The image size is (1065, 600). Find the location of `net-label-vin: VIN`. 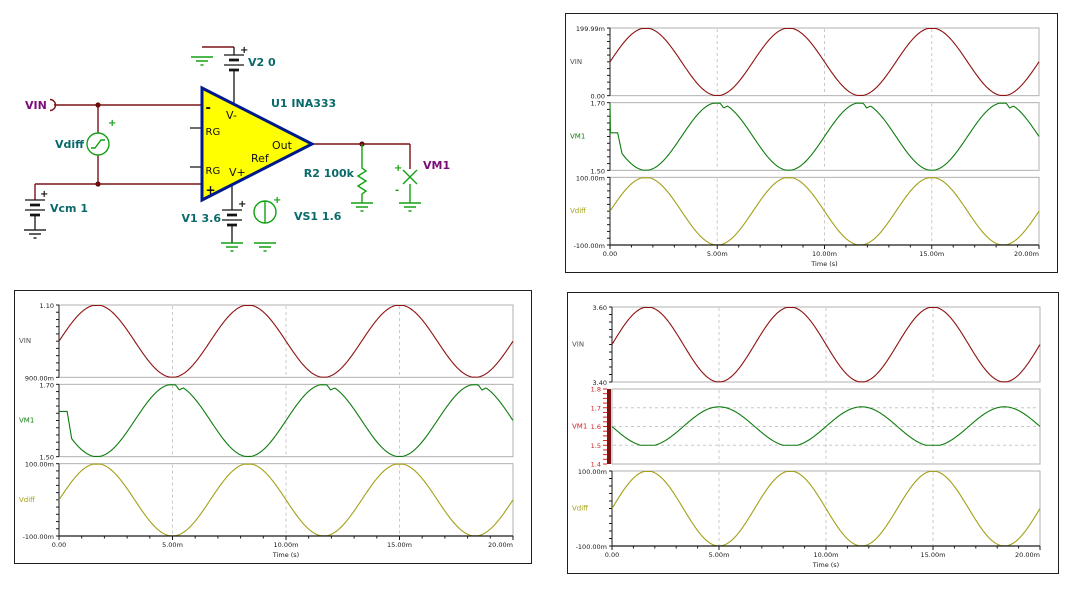

net-label-vin: VIN is located at coordinates (36, 105).